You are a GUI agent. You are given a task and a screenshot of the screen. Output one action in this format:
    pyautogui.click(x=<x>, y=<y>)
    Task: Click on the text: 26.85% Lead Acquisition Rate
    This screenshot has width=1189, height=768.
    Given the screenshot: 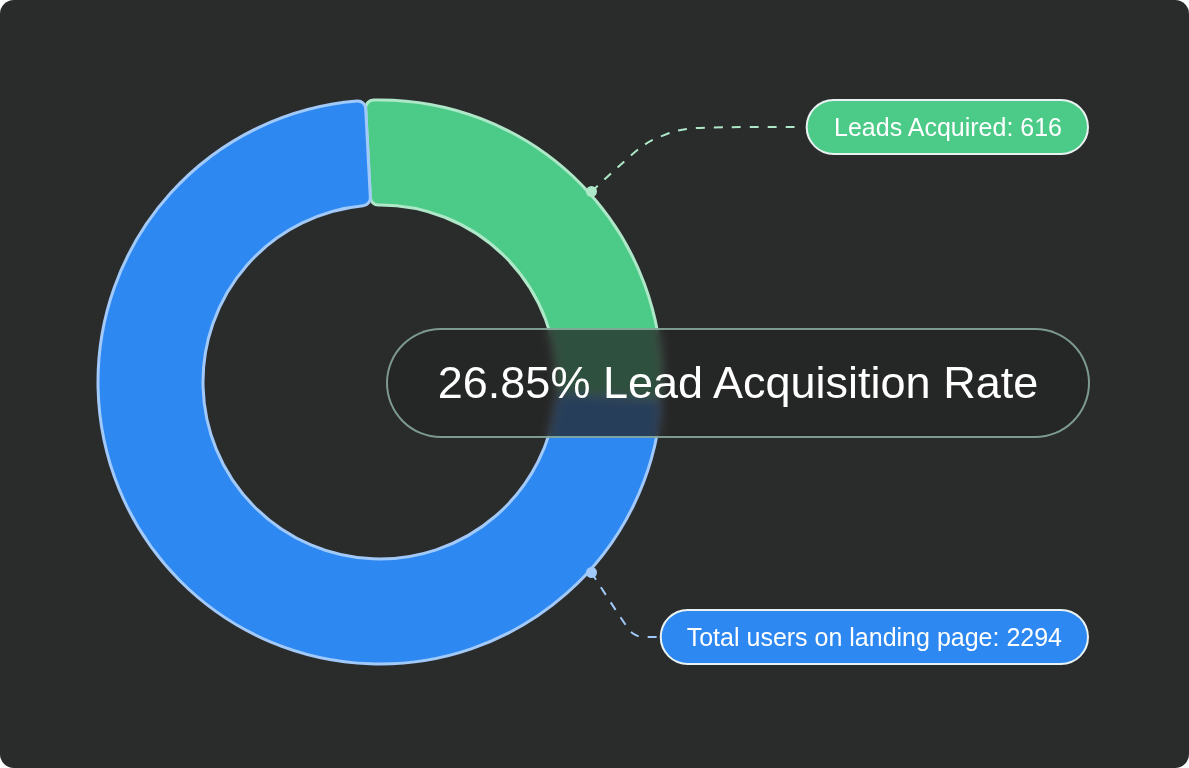 What is the action you would take?
    pyautogui.click(x=738, y=383)
    